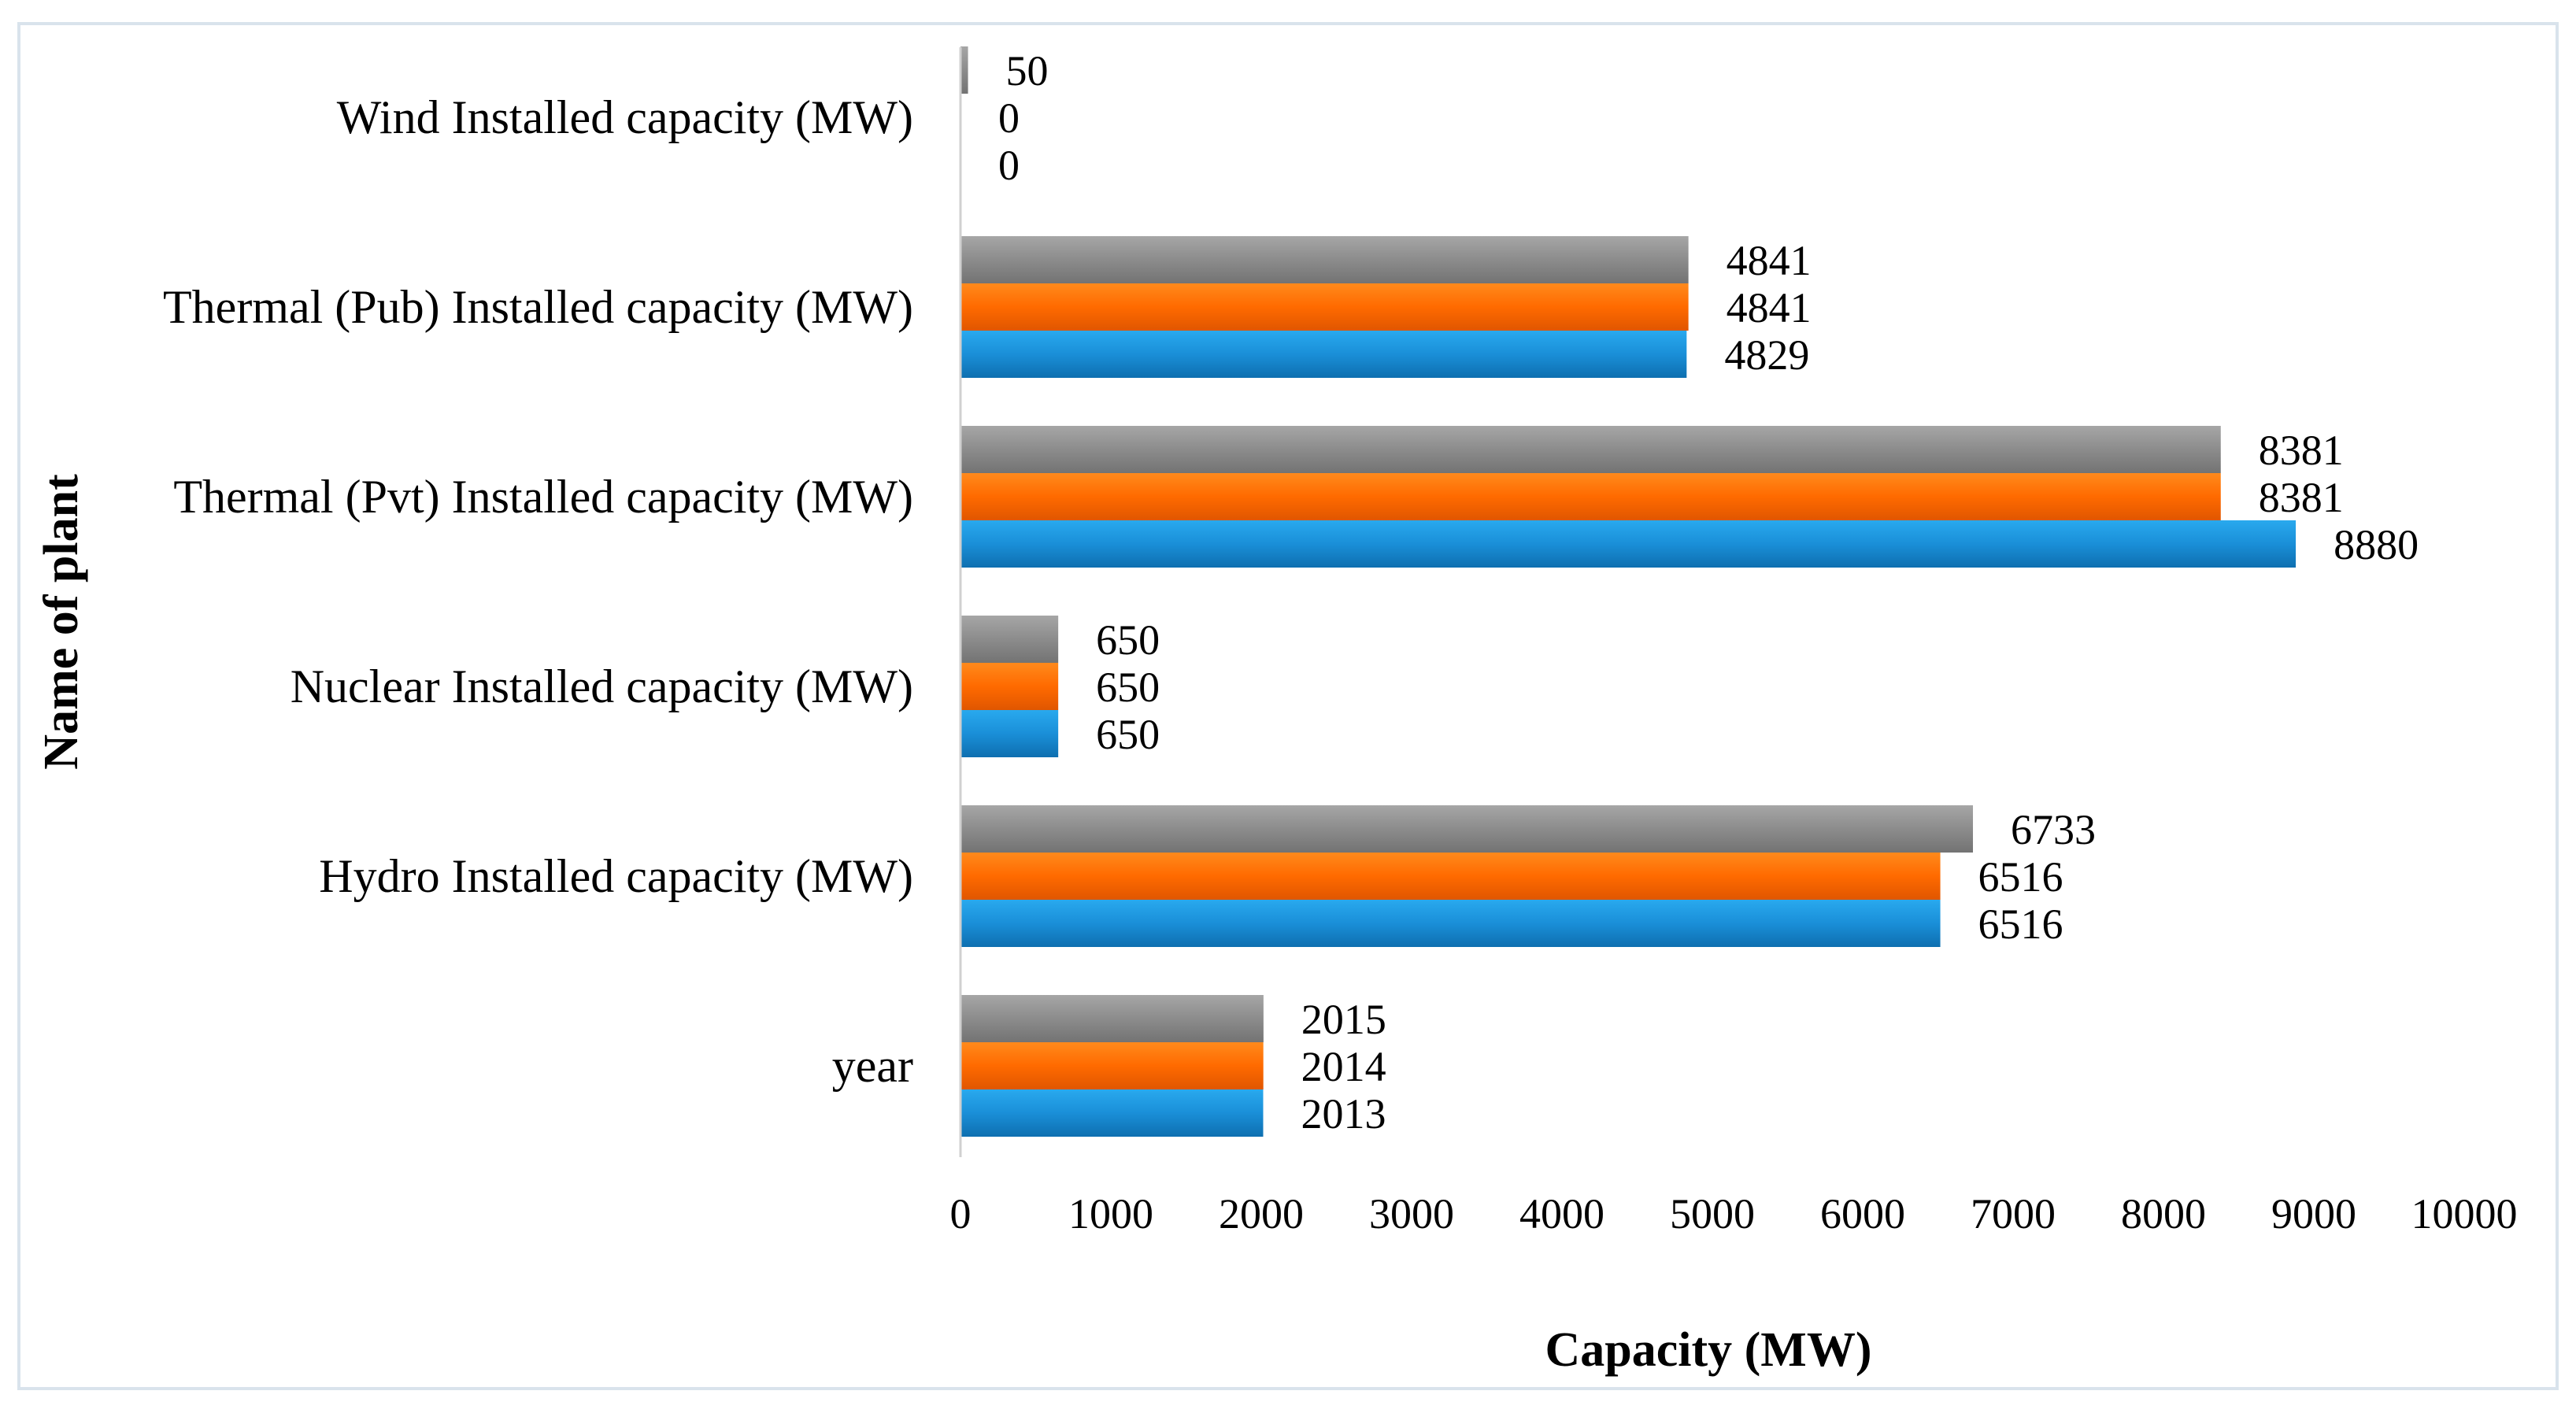 This screenshot has height=1413, width=2576. What do you see at coordinates (1261, 1213) in the screenshot?
I see `x-tick-label-2000: 2000` at bounding box center [1261, 1213].